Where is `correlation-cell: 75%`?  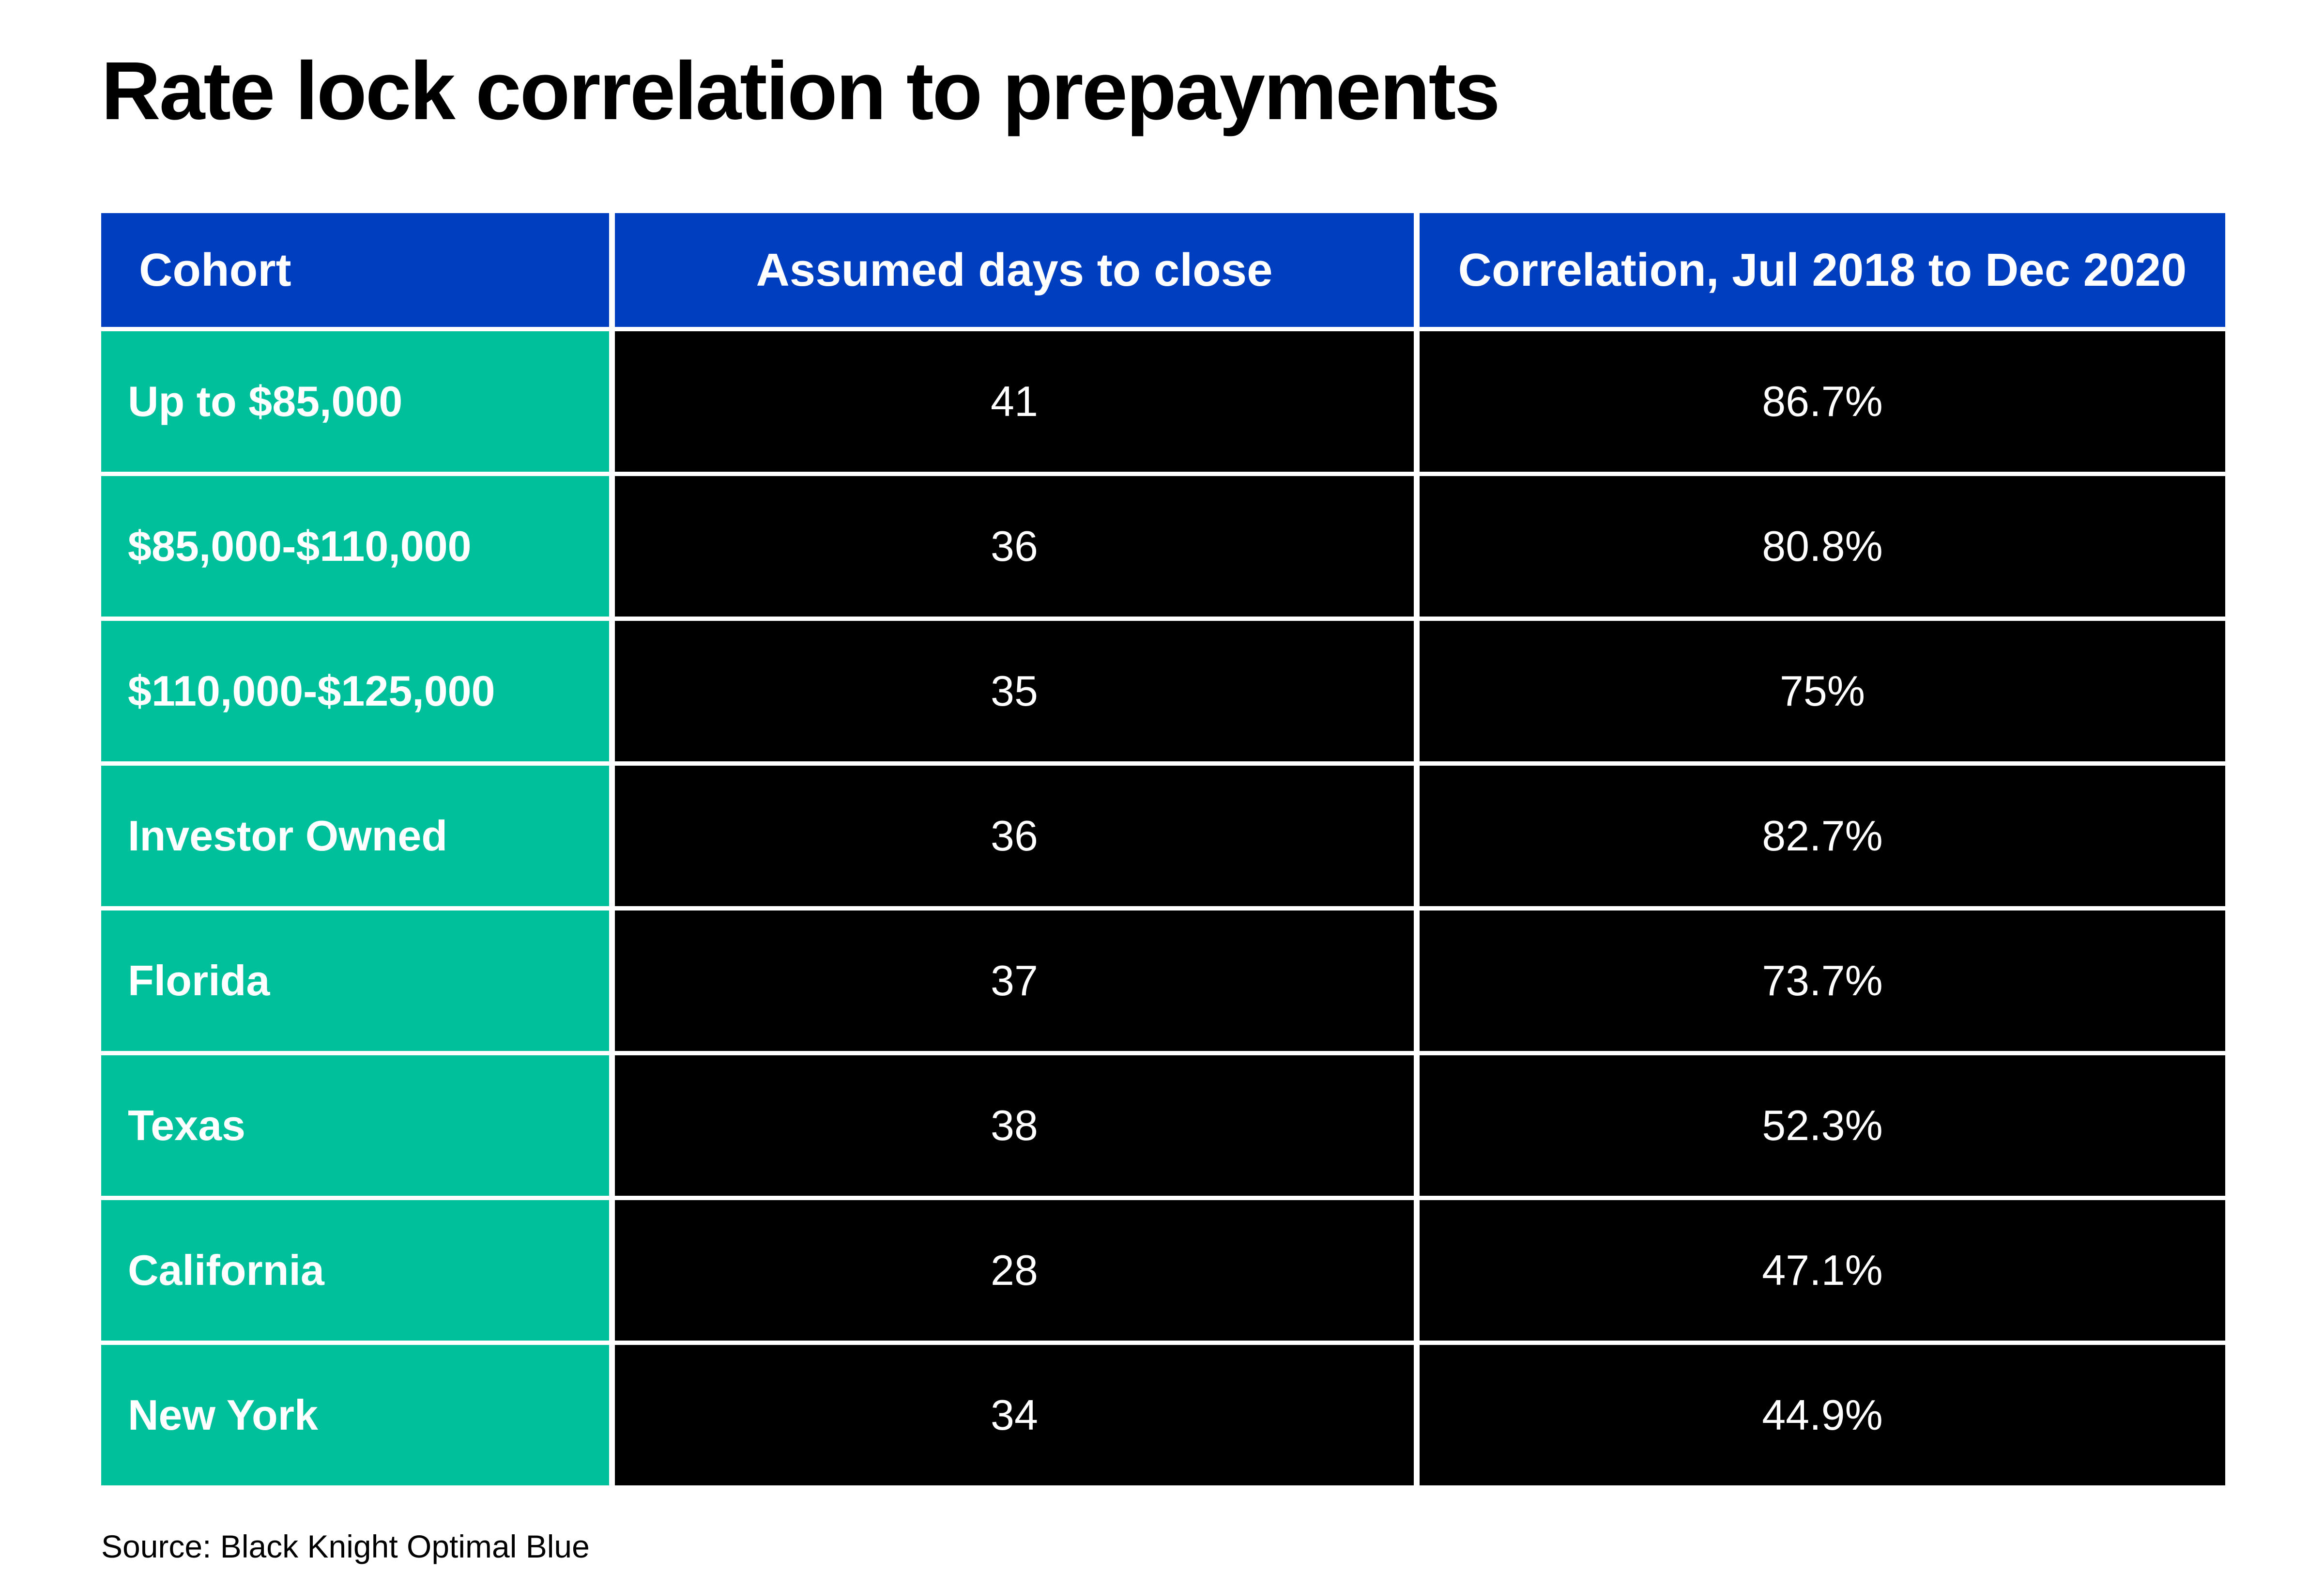 correlation-cell: 75% is located at coordinates (1822, 691).